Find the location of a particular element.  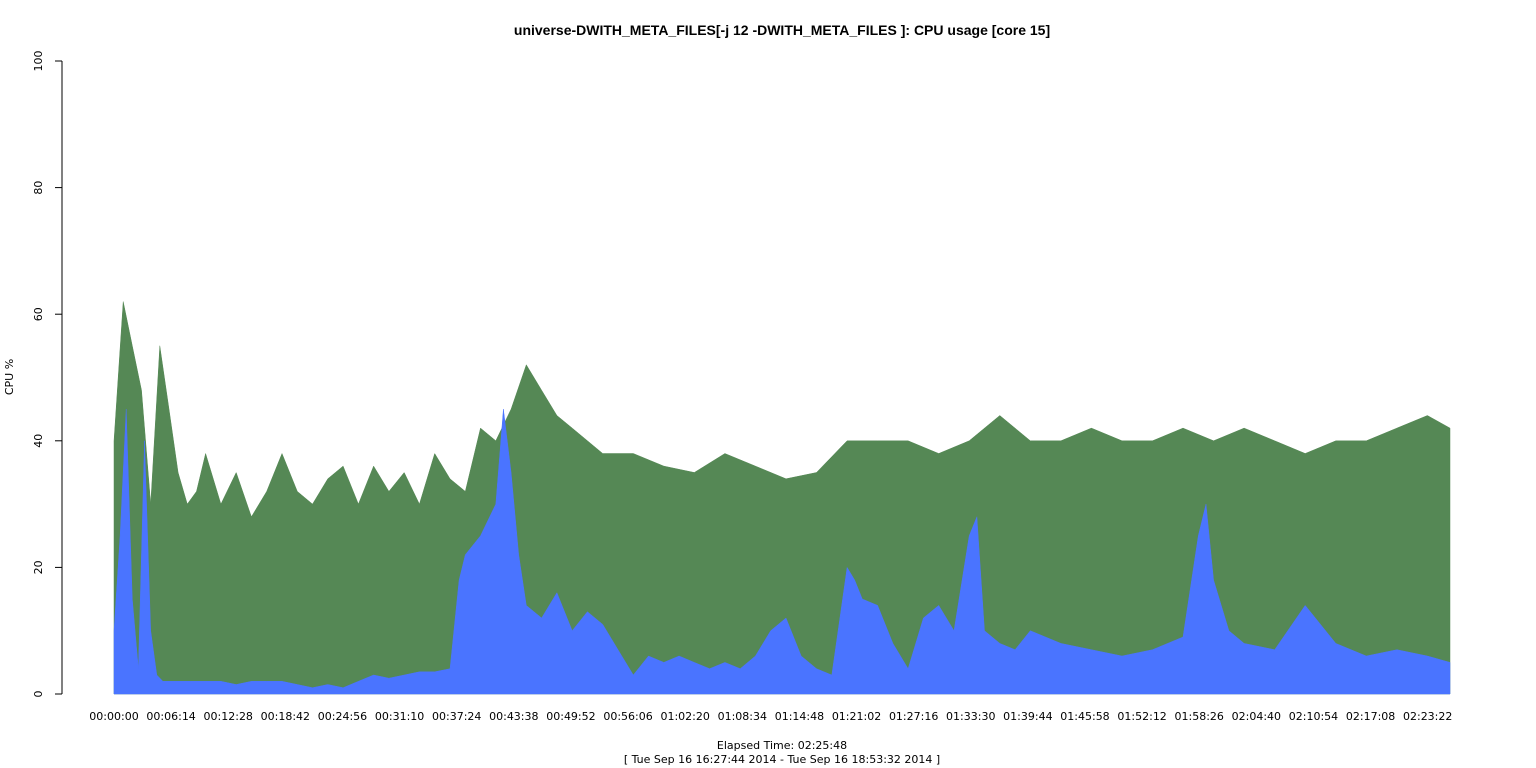

y-axis-ticks: 0 20 40 60 80 100 is located at coordinates (47, 374).